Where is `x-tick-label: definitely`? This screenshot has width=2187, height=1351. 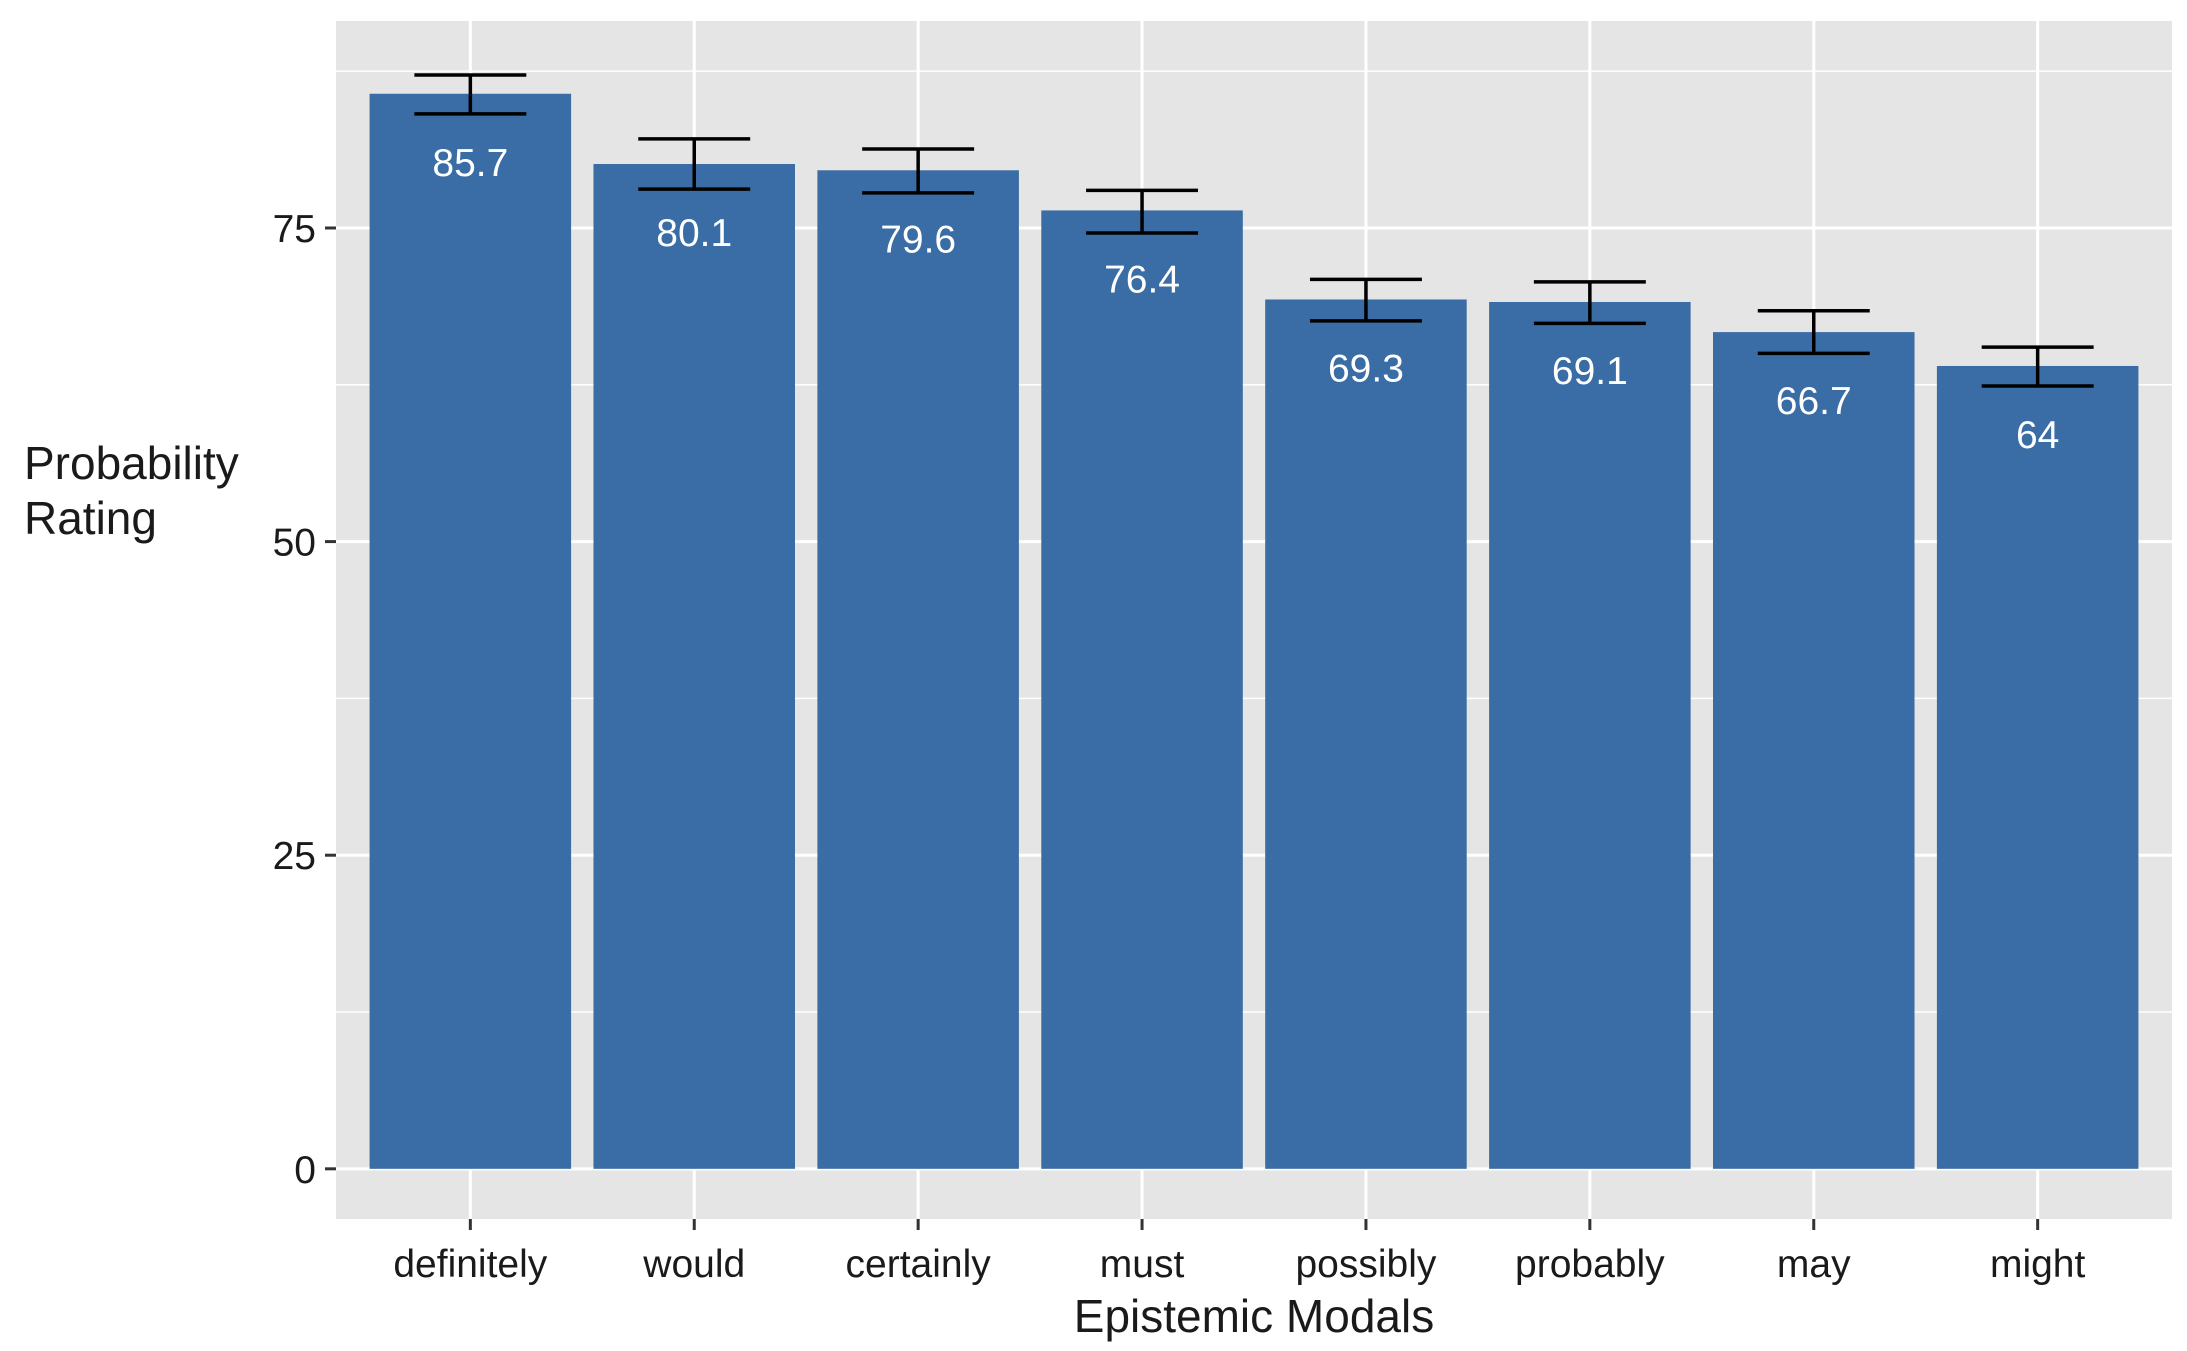
x-tick-label: definitely is located at coordinates (470, 1264).